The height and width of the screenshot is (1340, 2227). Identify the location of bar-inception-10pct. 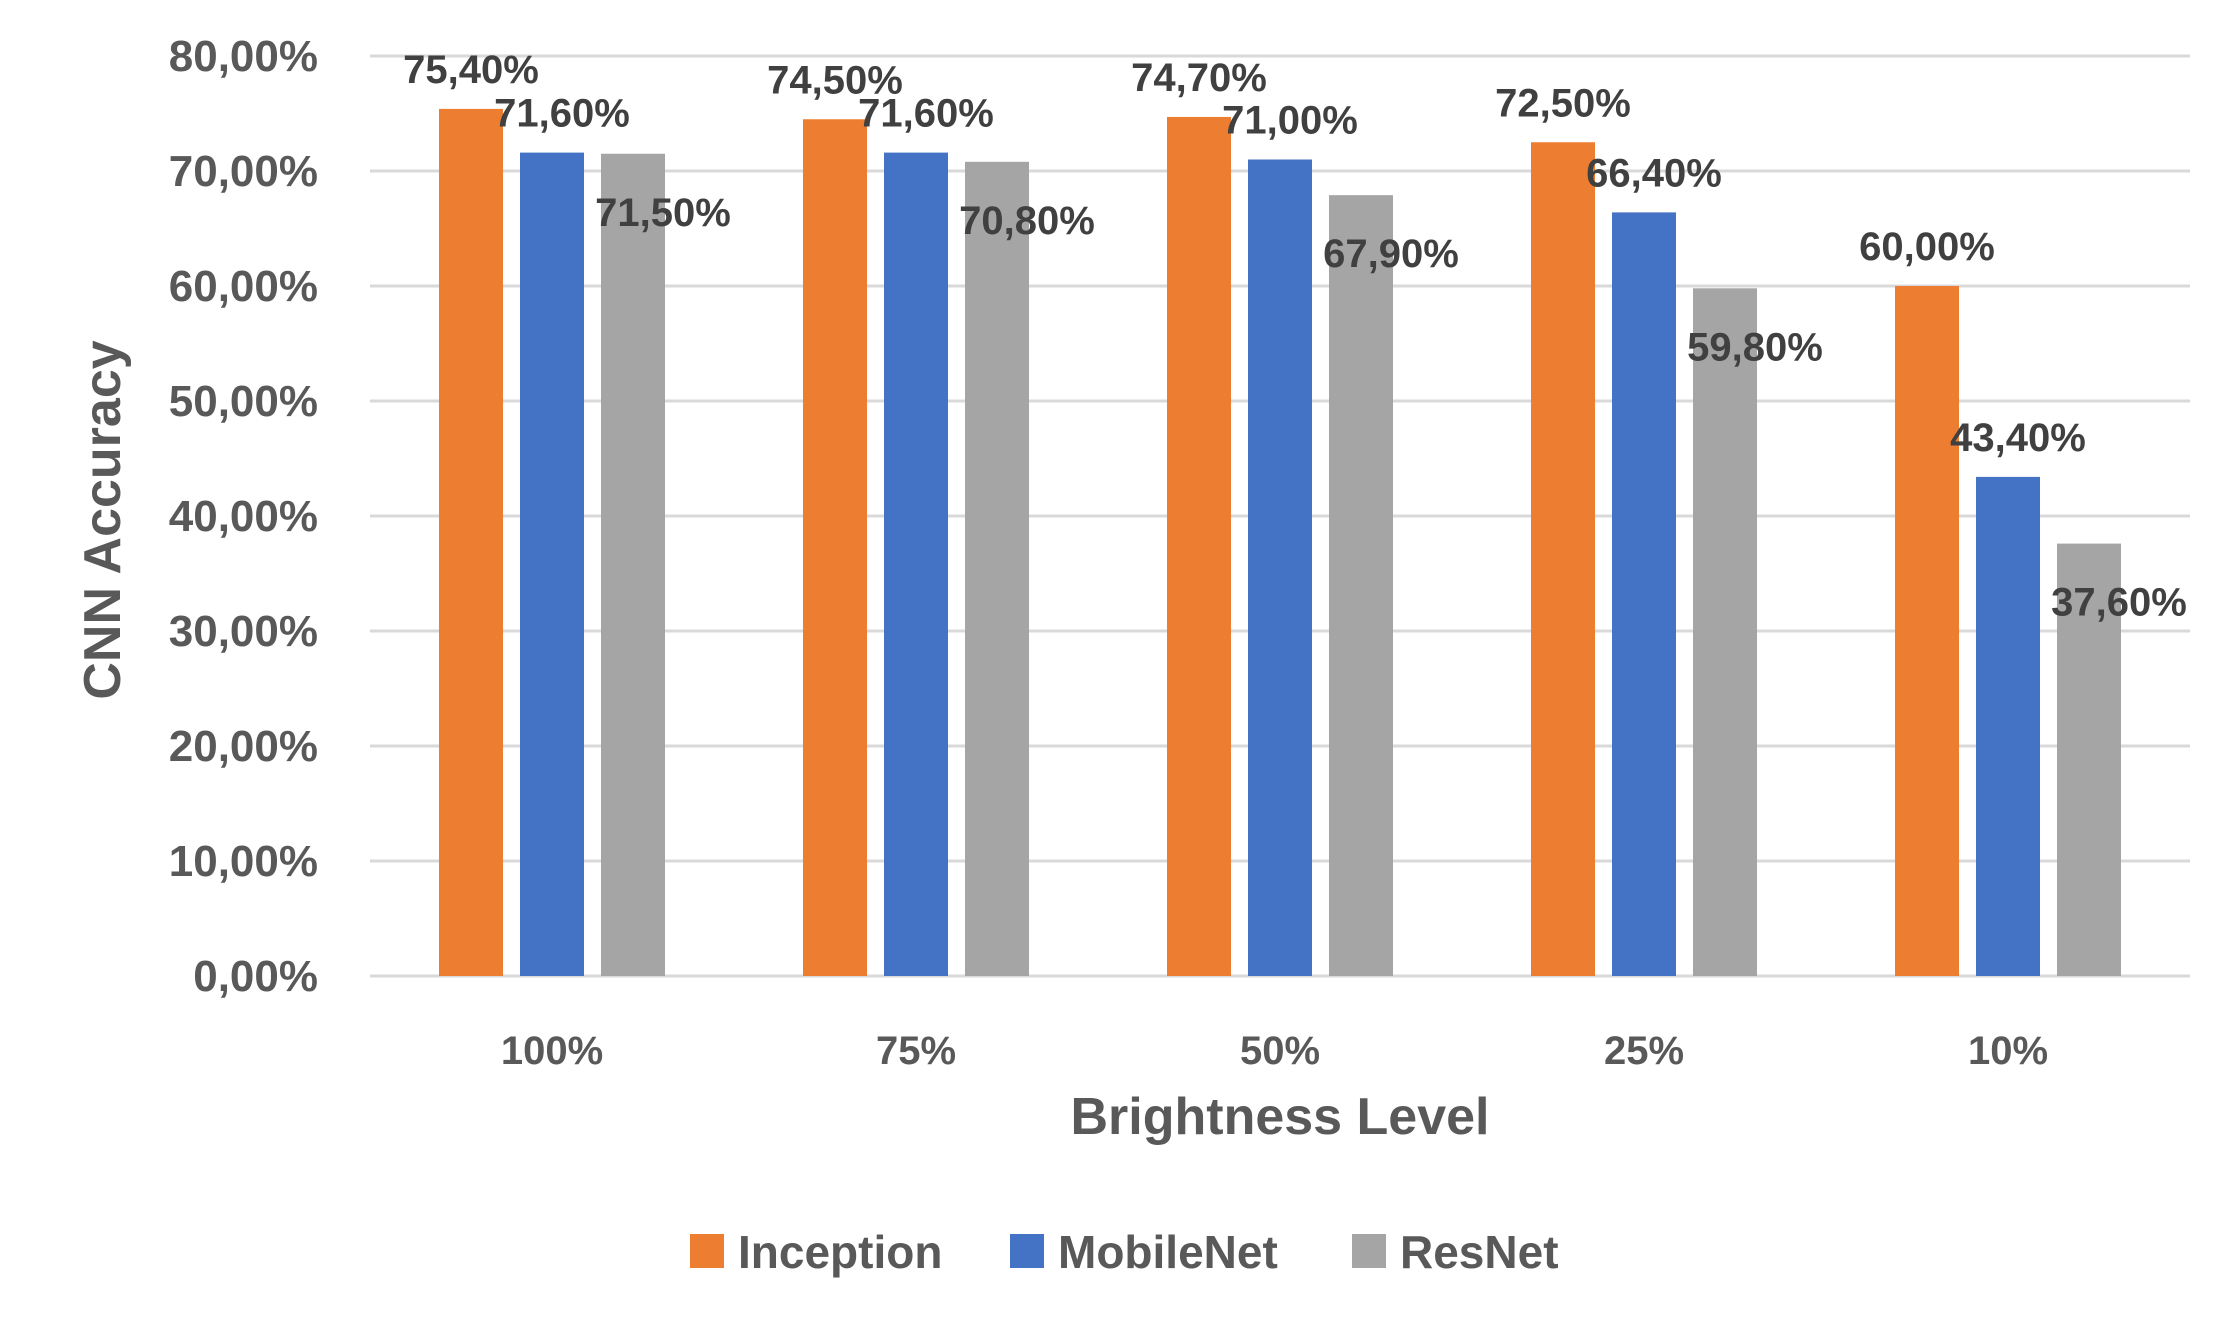
(1927, 631).